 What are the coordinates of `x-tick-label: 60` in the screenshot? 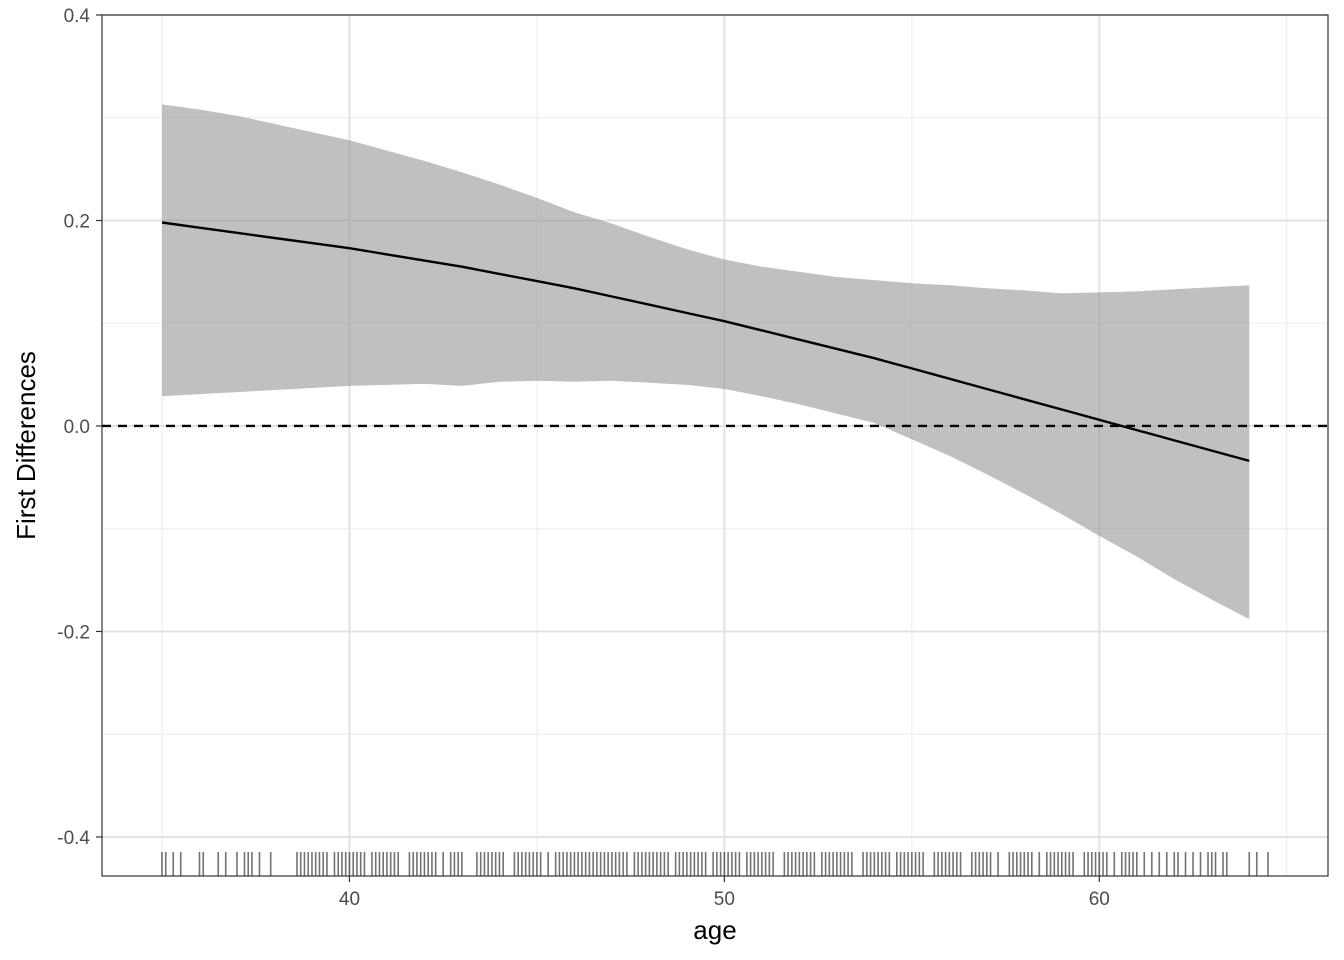 It's located at (1099, 899).